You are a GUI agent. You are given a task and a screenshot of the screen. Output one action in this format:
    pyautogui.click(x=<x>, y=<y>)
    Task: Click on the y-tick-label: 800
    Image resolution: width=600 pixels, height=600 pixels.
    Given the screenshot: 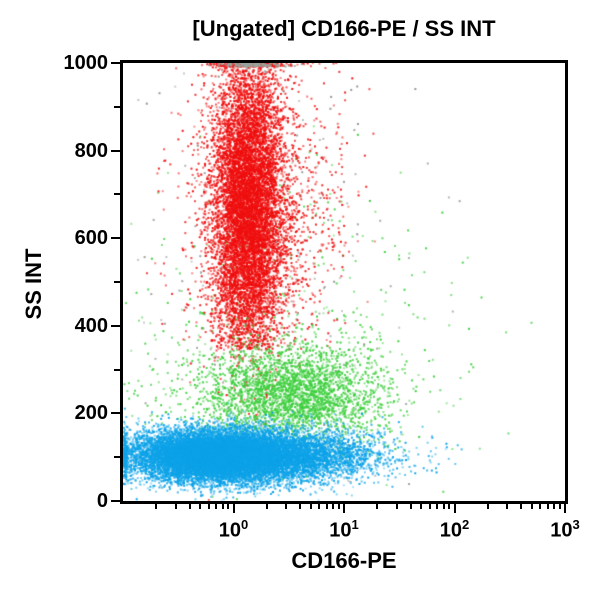 What is the action you would take?
    pyautogui.click(x=91, y=150)
    